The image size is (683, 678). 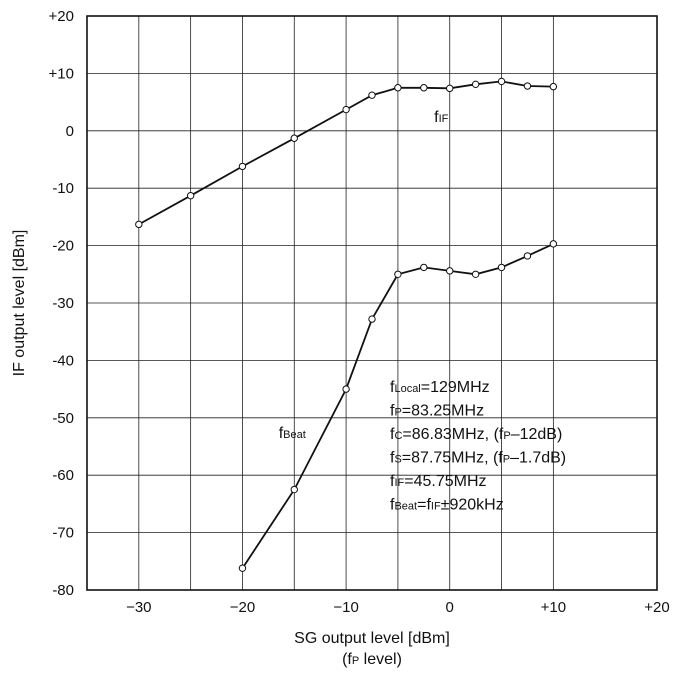 I want to click on condition-line: fLocal=129MHz, so click(x=440, y=387).